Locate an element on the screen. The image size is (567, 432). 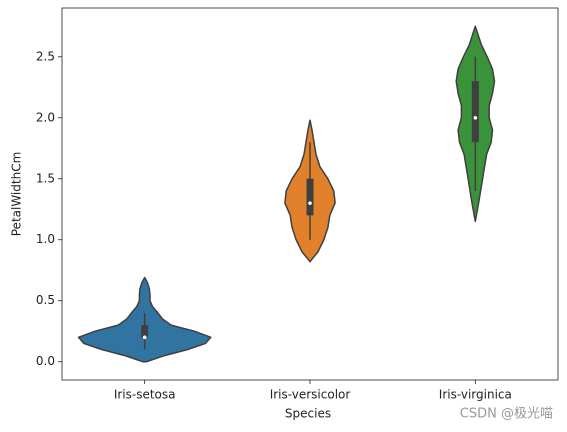
y-tick-label: 0.5 is located at coordinates (45, 300).